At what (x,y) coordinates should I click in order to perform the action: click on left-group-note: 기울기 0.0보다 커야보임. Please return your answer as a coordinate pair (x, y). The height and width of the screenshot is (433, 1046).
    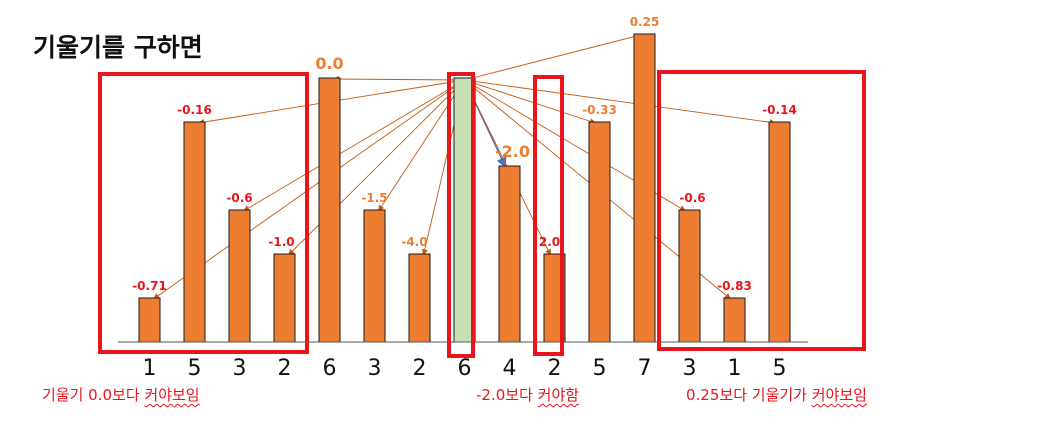
    Looking at the image, I should click on (121, 394).